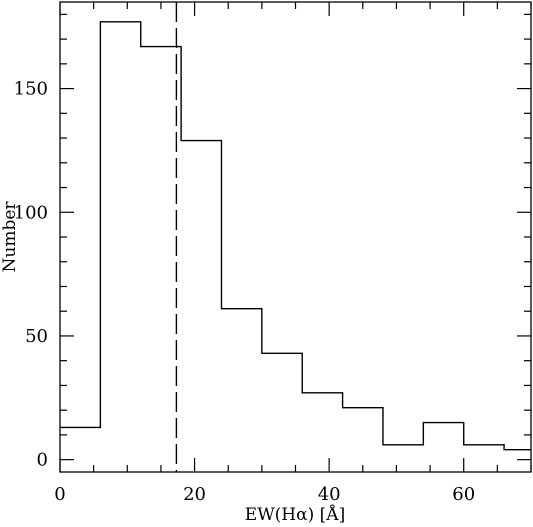  Describe the element at coordinates (59, 494) in the screenshot. I see `x-tick-label: 0` at that location.